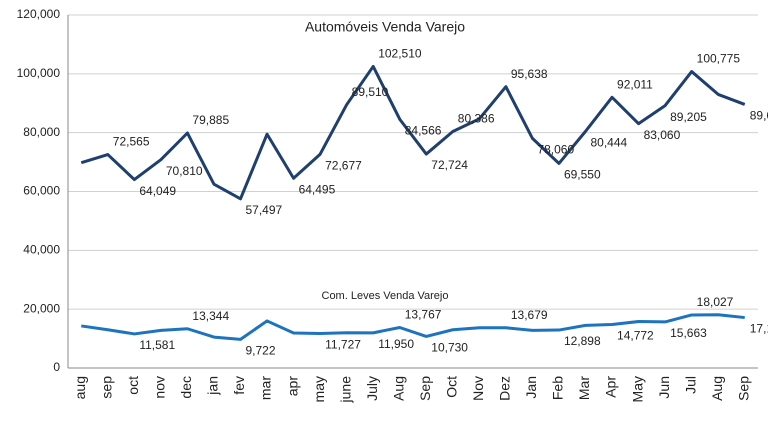 This screenshot has height=422, width=768. What do you see at coordinates (41, 191) in the screenshot?
I see `y-tick-label: 60,000` at bounding box center [41, 191].